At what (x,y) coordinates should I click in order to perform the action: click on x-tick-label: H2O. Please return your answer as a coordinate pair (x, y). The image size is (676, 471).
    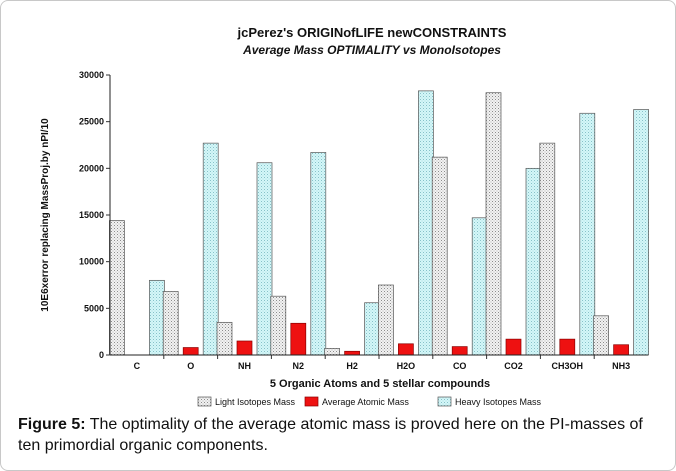
    Looking at the image, I should click on (406, 366).